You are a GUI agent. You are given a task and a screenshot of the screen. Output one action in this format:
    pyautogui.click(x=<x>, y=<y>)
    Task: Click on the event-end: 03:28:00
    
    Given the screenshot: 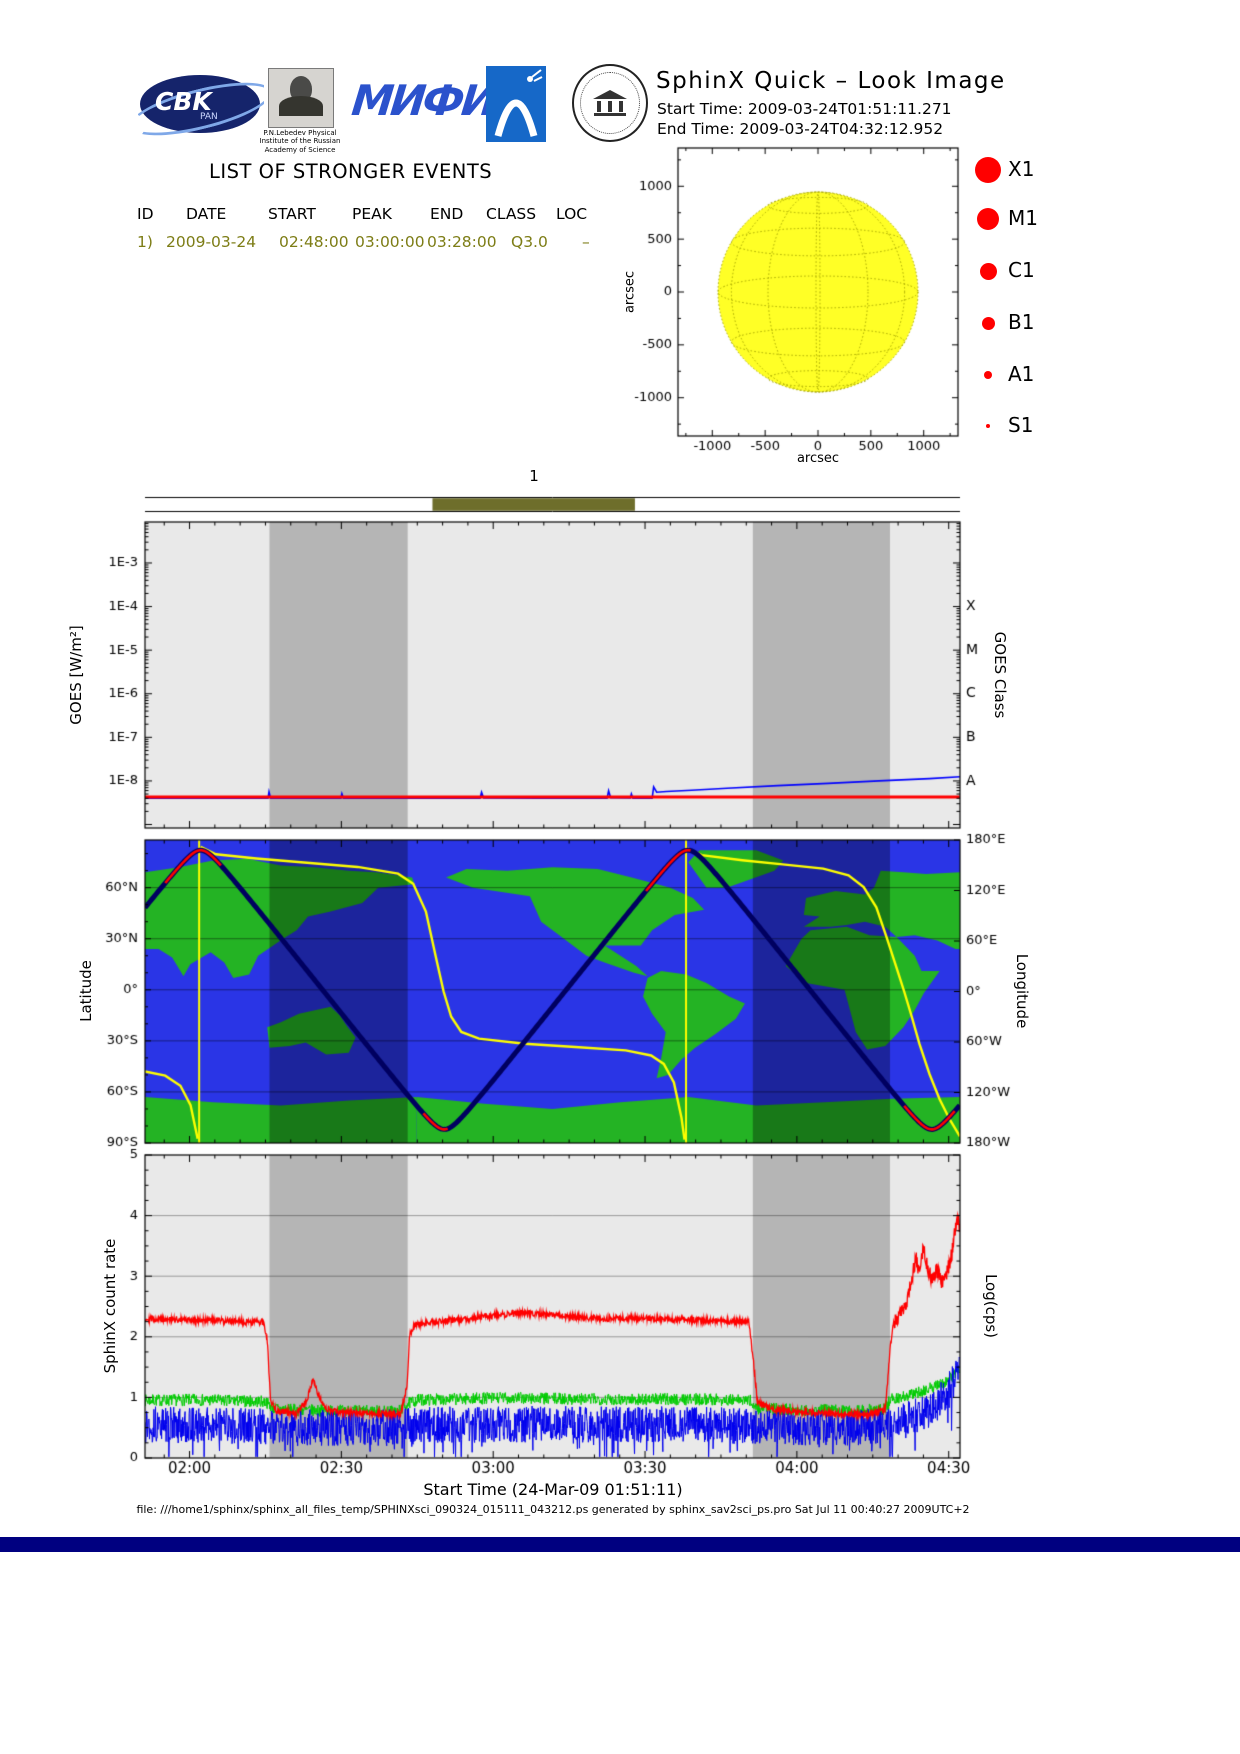 What is the action you would take?
    pyautogui.click(x=462, y=242)
    